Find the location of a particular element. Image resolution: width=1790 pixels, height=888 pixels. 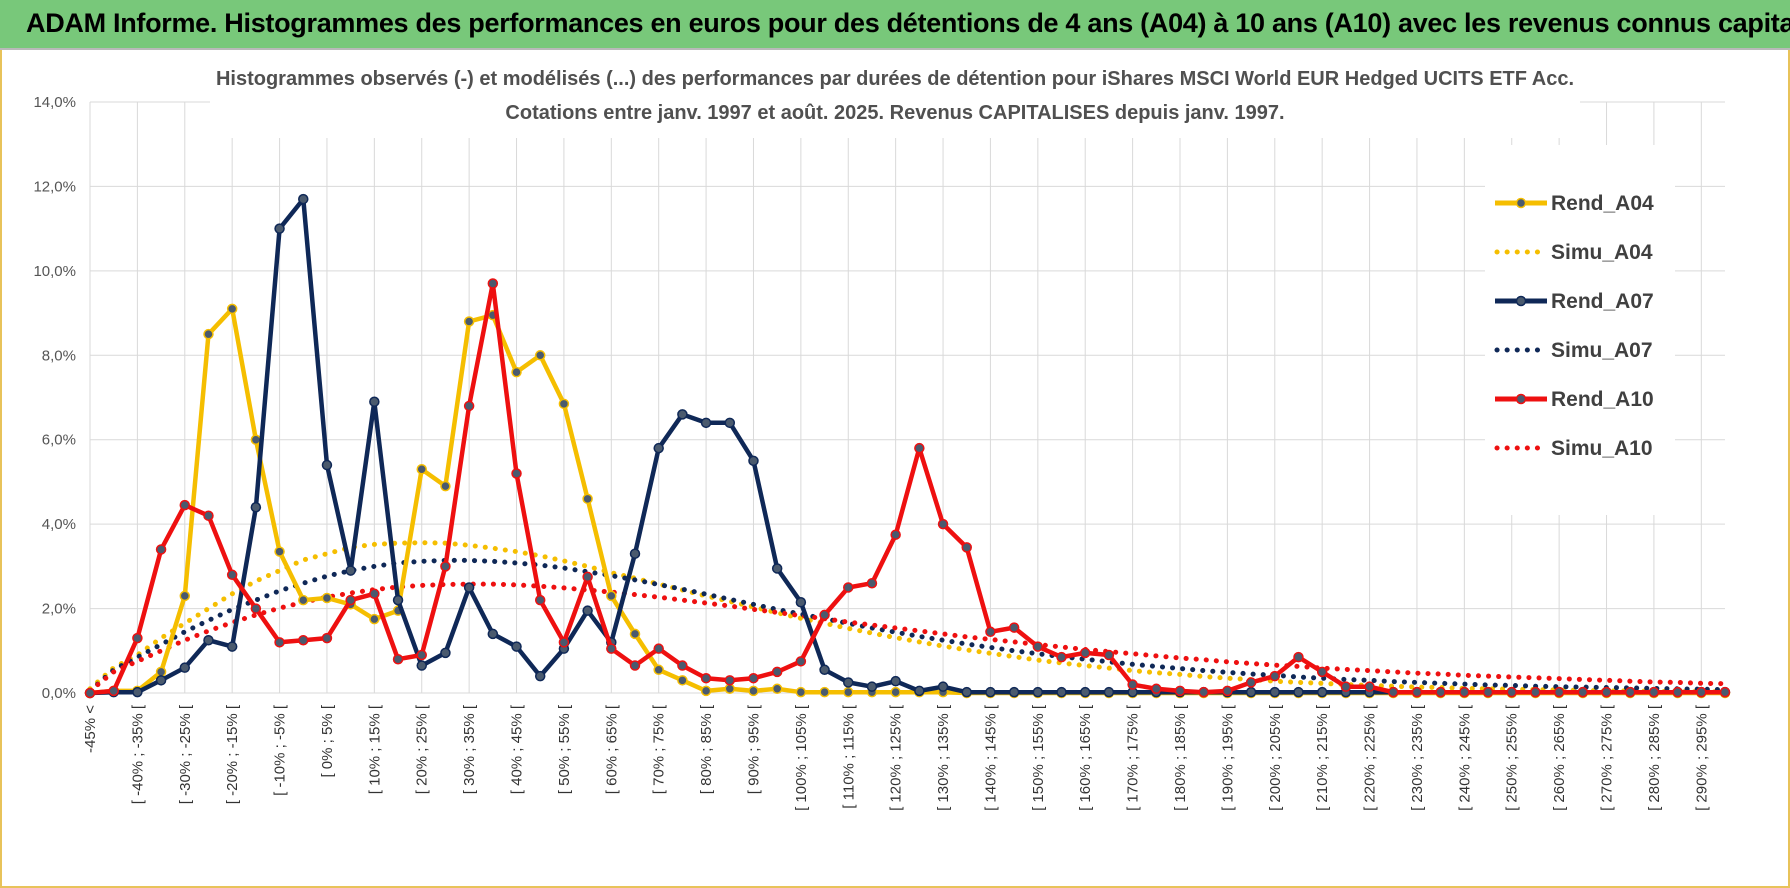

legend-marker is located at coordinates (1521, 399).